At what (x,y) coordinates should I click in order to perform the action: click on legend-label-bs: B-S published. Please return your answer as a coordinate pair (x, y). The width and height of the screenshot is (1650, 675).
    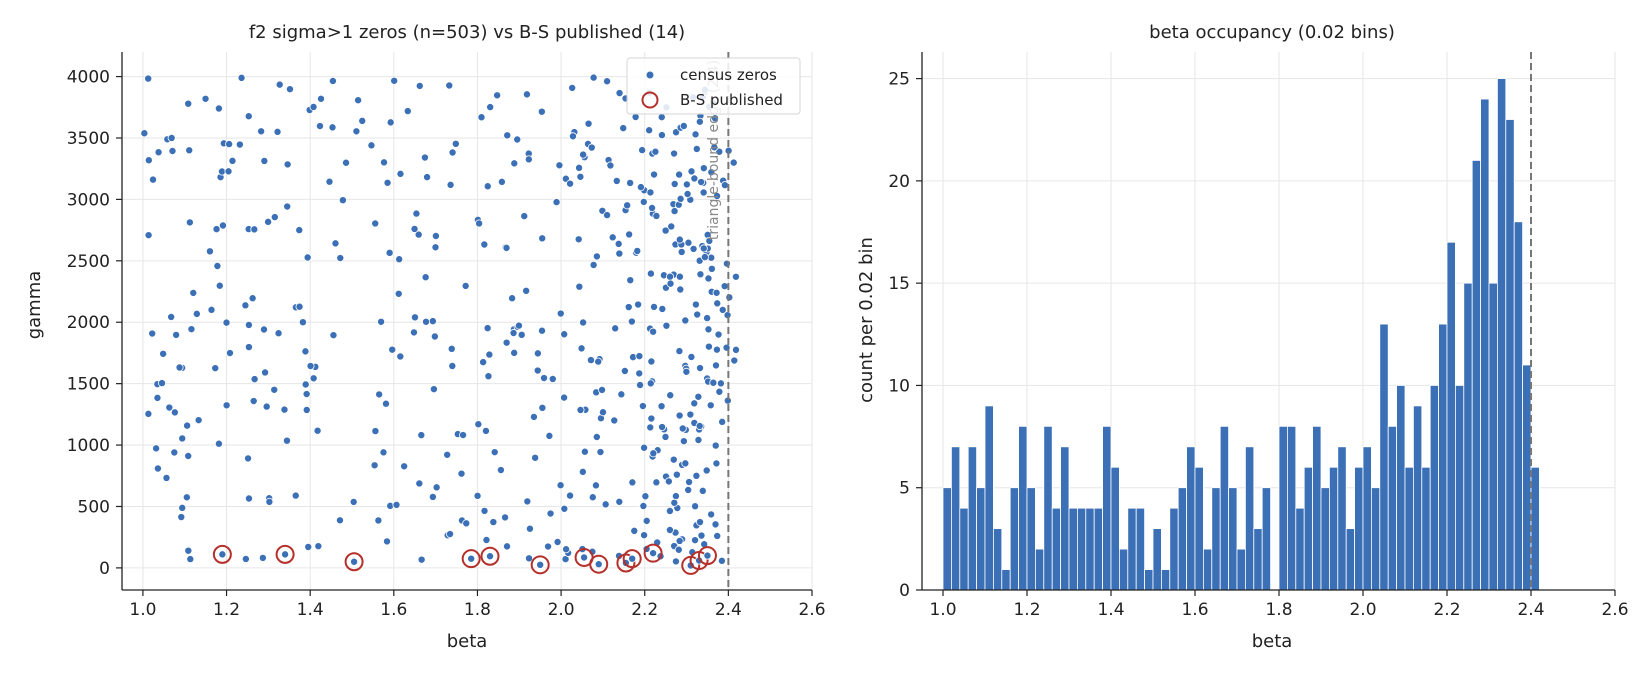
    Looking at the image, I should click on (731, 100).